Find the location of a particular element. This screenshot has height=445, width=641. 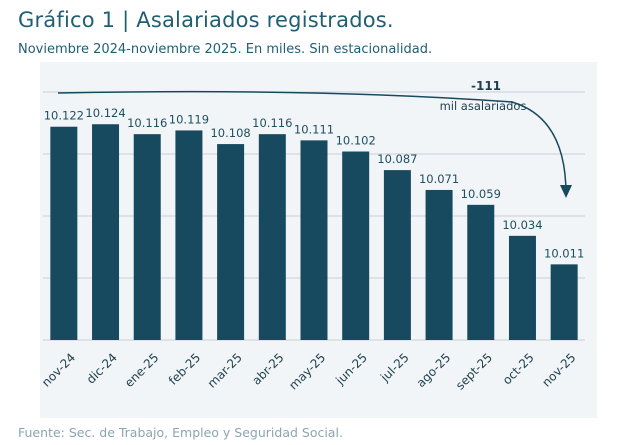

data-label-jun-25: 10.102 is located at coordinates (356, 141).